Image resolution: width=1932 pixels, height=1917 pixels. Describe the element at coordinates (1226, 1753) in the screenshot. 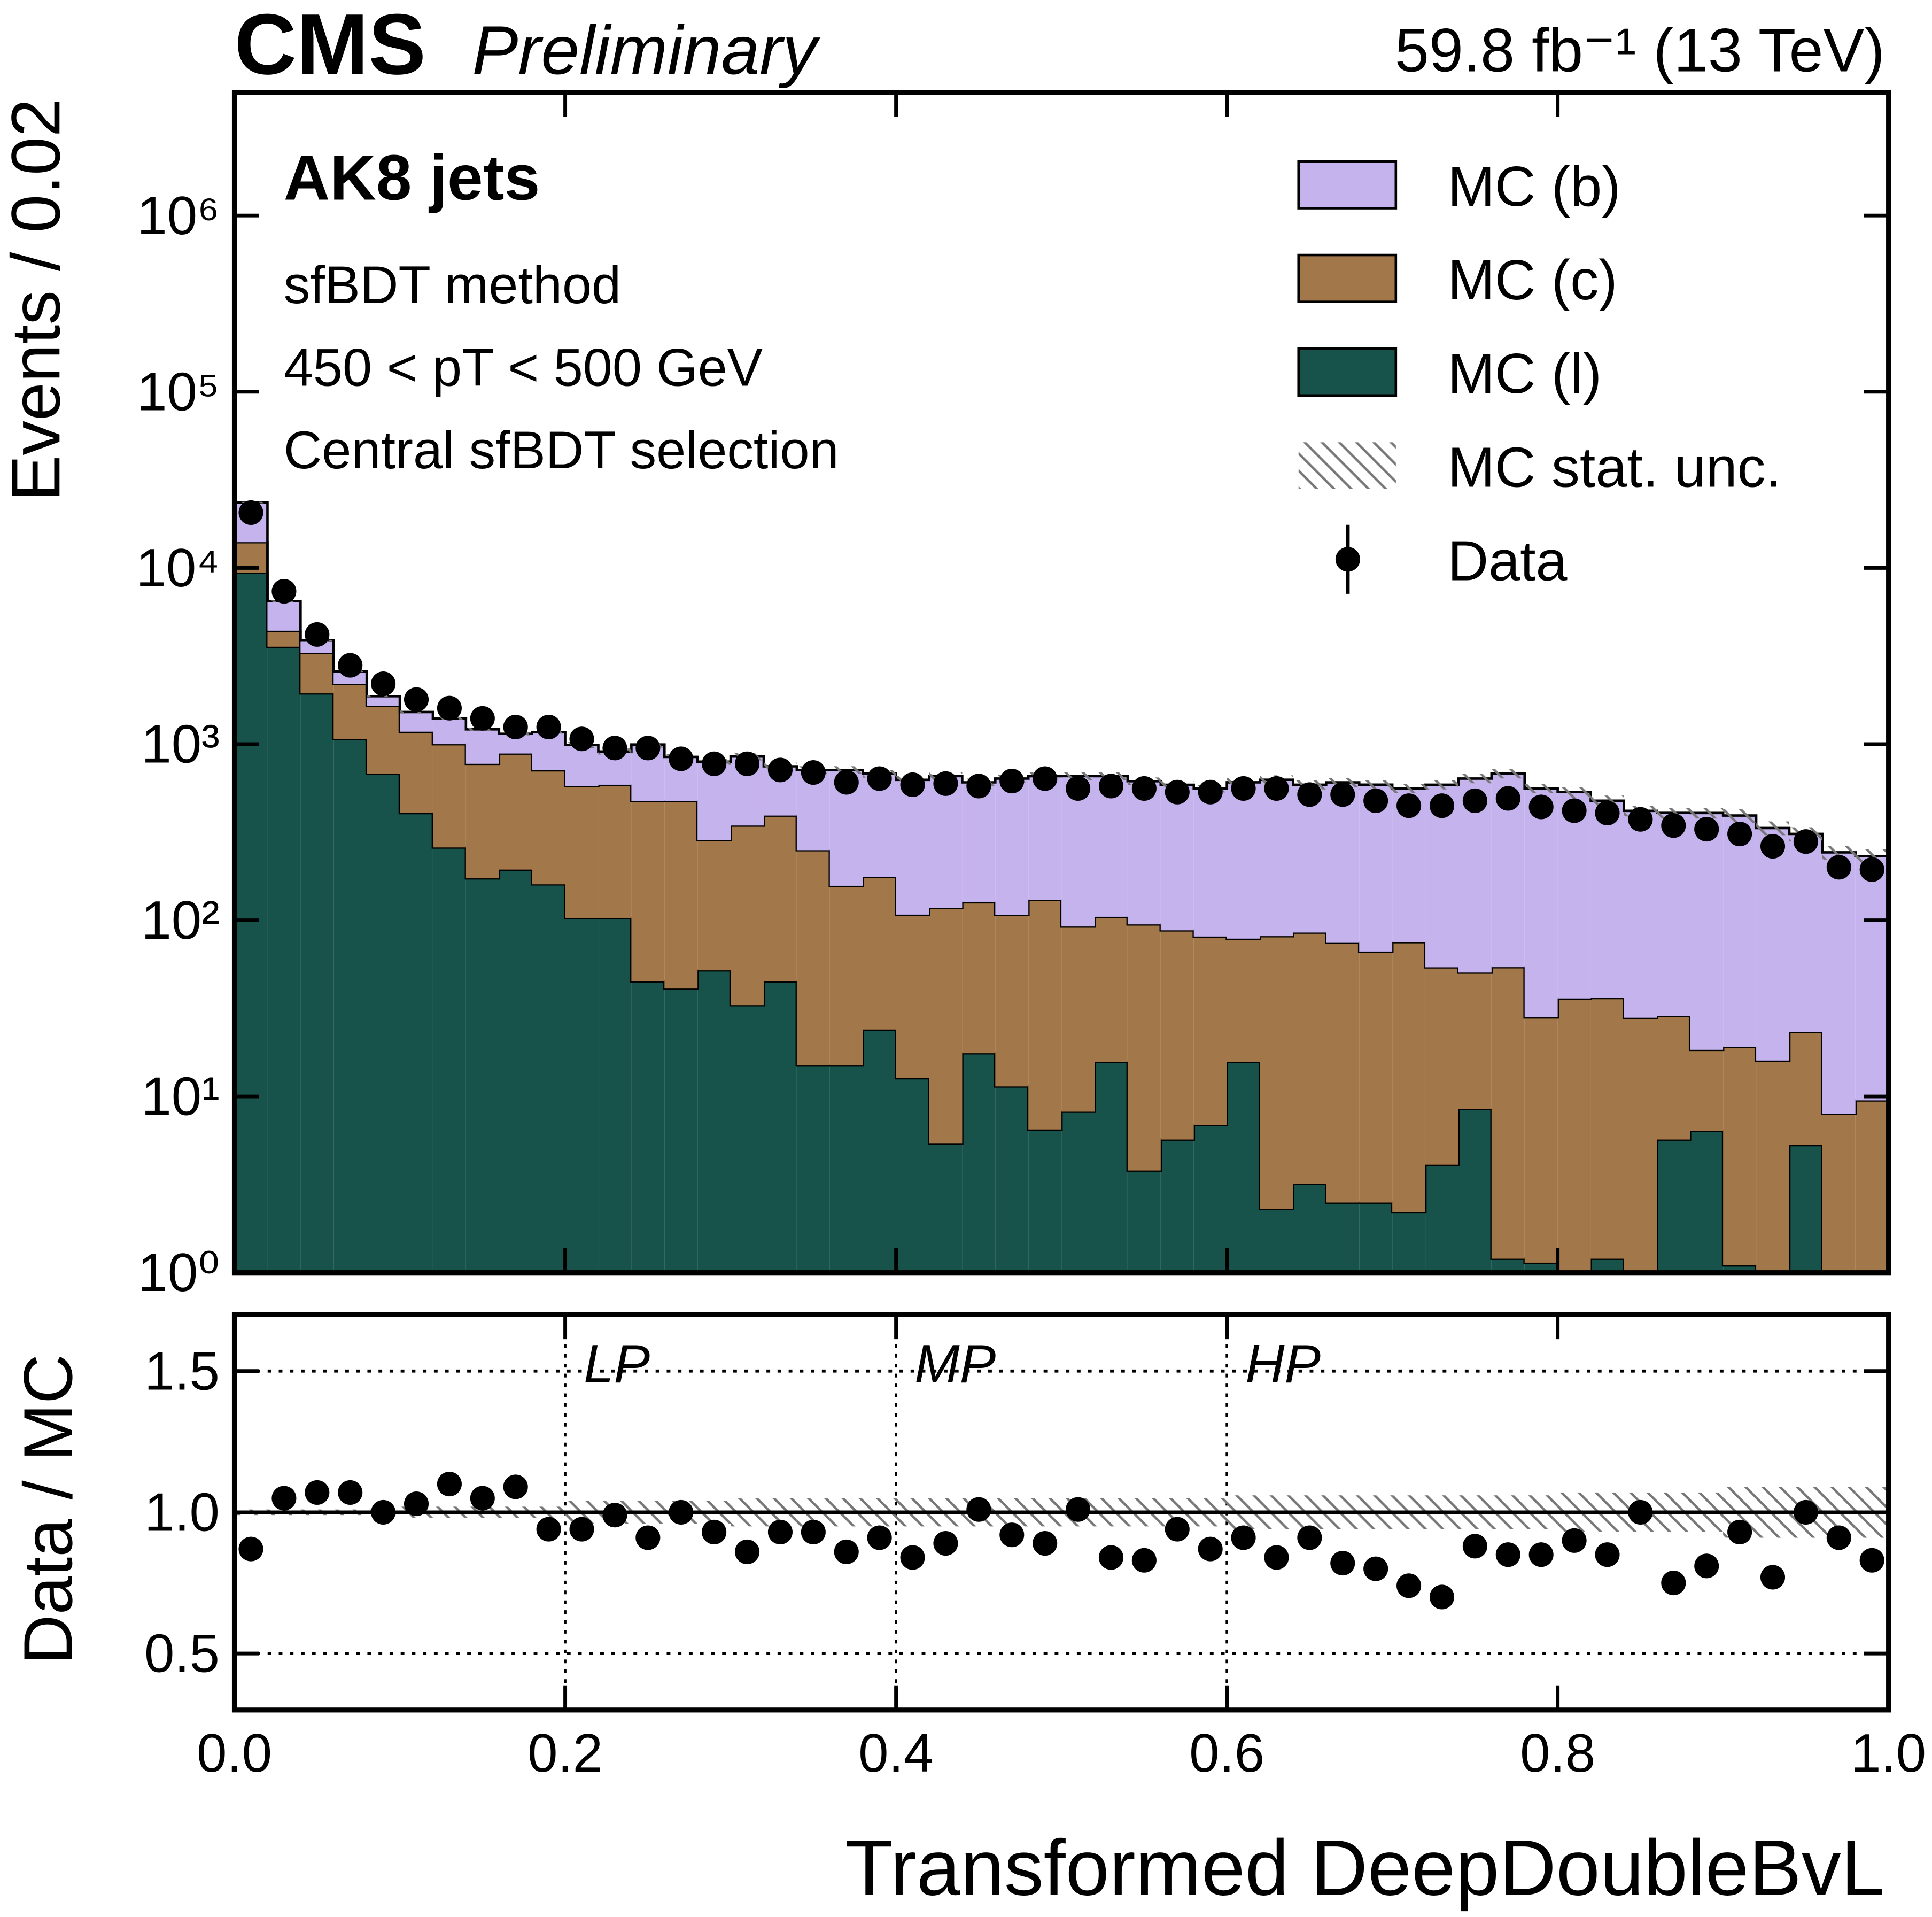

I see `x-tick-label: 0.6` at that location.